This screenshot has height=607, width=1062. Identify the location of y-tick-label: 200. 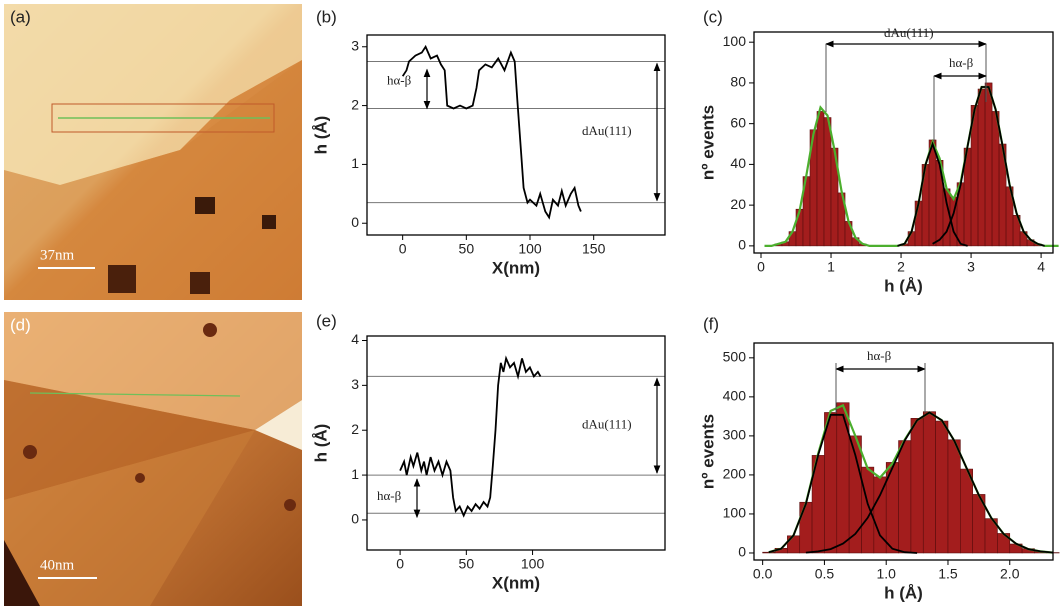
(735, 474).